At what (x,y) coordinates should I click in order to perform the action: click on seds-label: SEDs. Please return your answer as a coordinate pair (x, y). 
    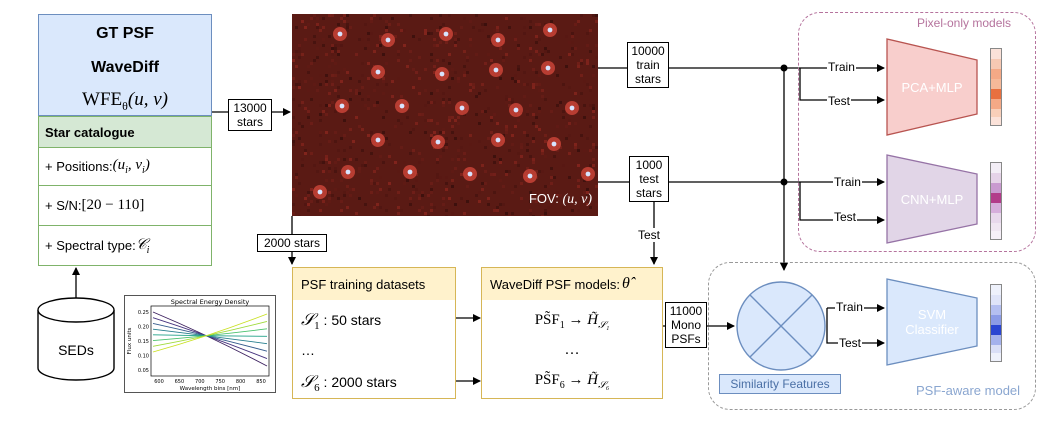
    Looking at the image, I should click on (76, 350).